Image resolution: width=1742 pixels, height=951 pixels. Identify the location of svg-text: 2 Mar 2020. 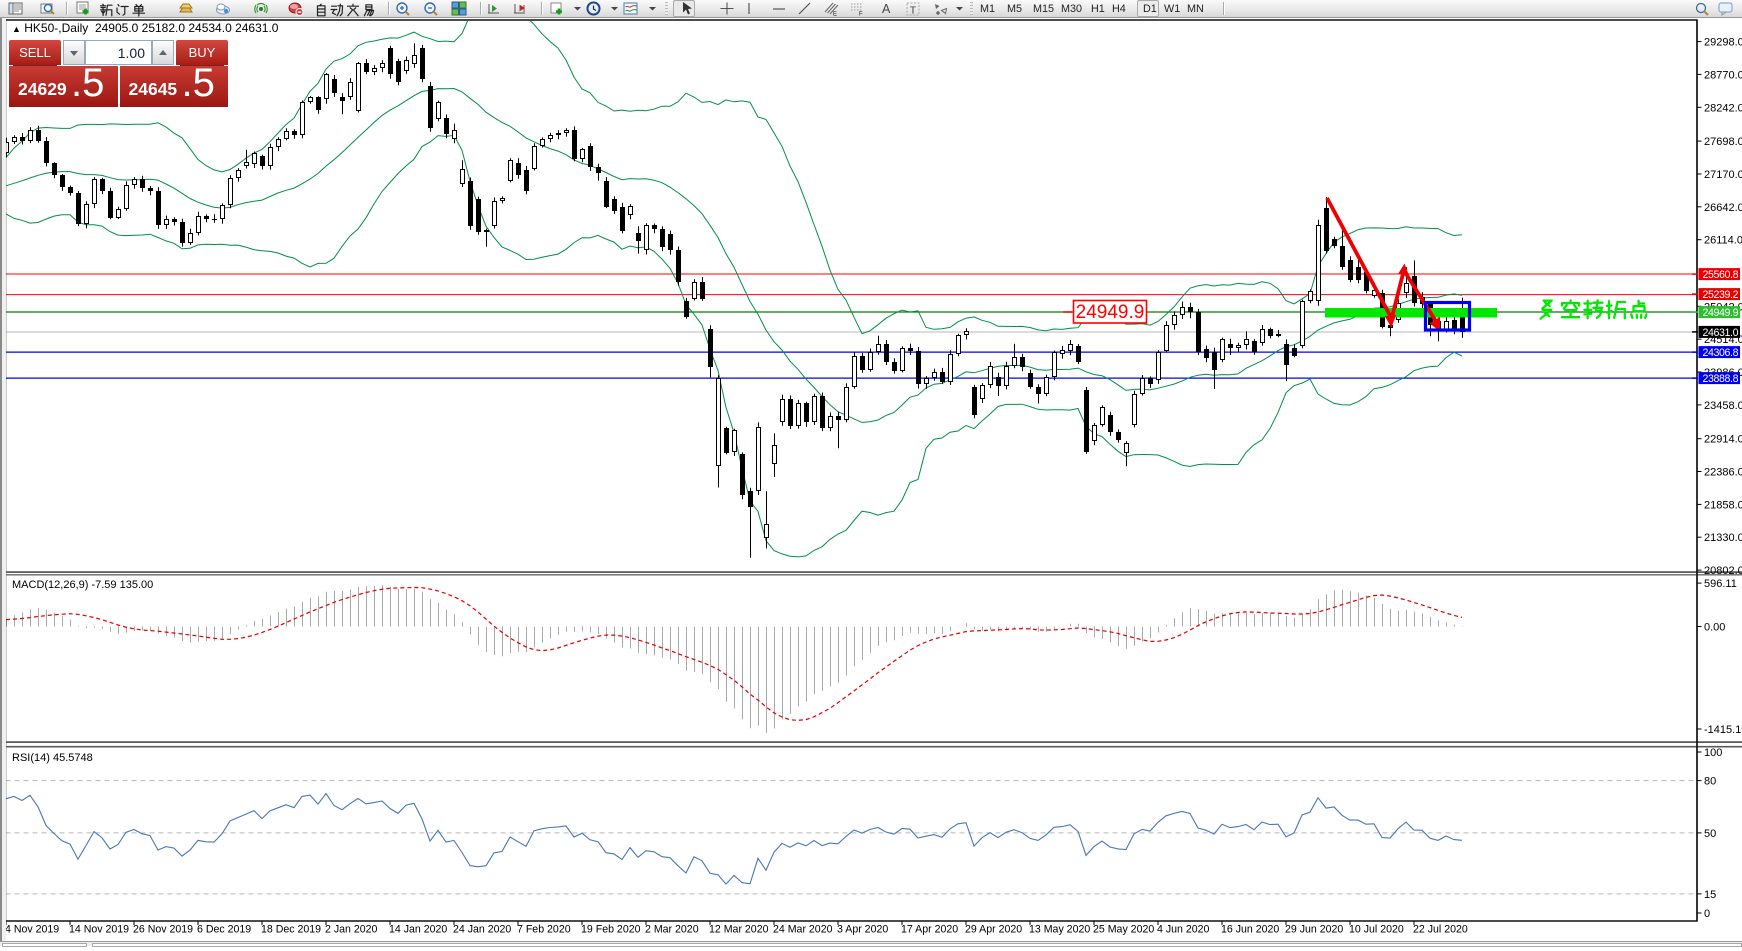
(672, 930).